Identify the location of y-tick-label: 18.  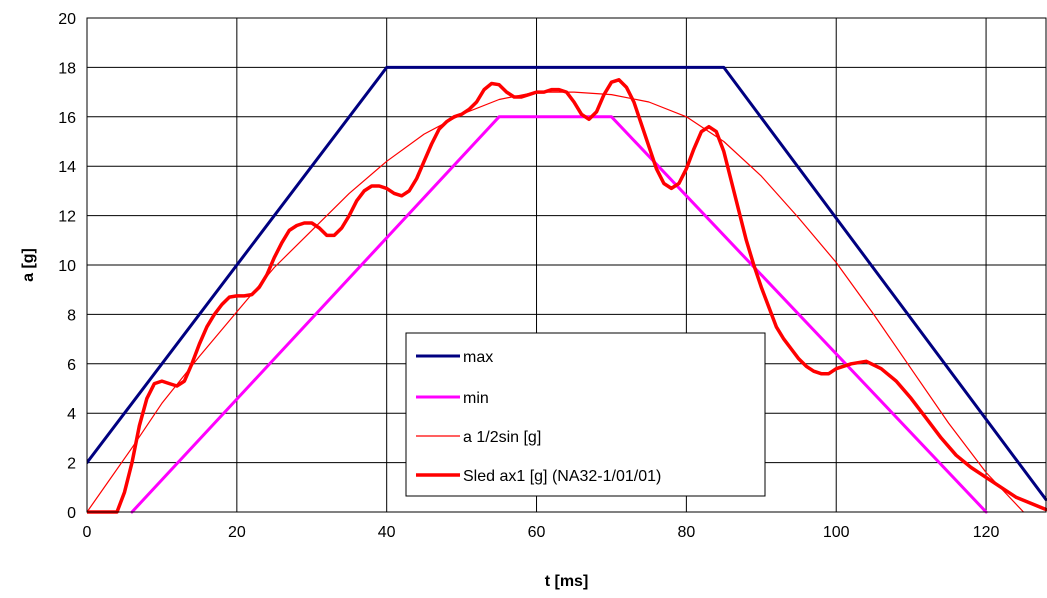
(67, 68).